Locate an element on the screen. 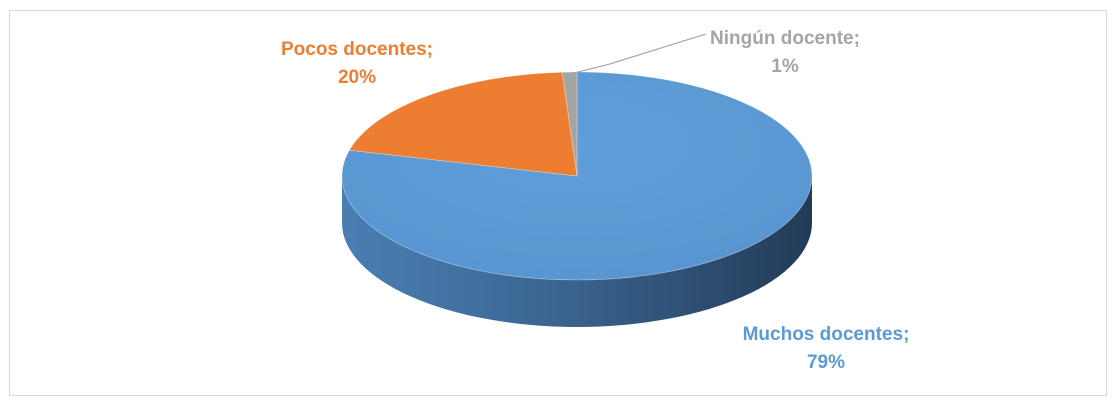 The height and width of the screenshot is (405, 1118). data-label-pocos-docentes: Pocos docentes; 20% is located at coordinates (357, 63).